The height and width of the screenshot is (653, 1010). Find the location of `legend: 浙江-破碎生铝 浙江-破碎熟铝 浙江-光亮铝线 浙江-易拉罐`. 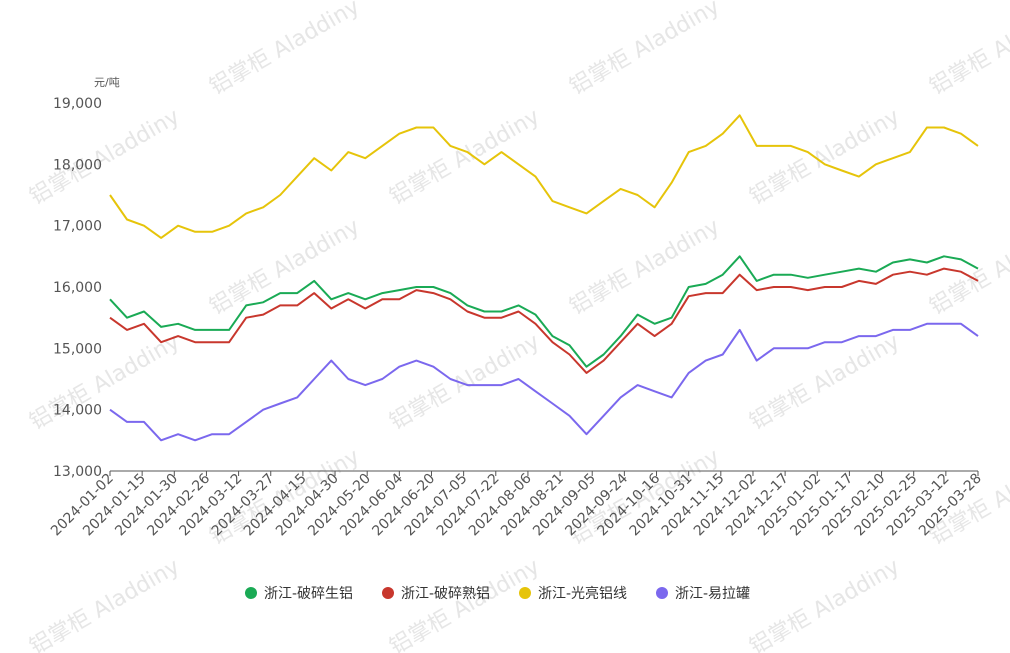

legend: 浙江-破碎生铝 浙江-破碎熟铝 浙江-光亮铝线 浙江-易拉罐 is located at coordinates (497, 593).